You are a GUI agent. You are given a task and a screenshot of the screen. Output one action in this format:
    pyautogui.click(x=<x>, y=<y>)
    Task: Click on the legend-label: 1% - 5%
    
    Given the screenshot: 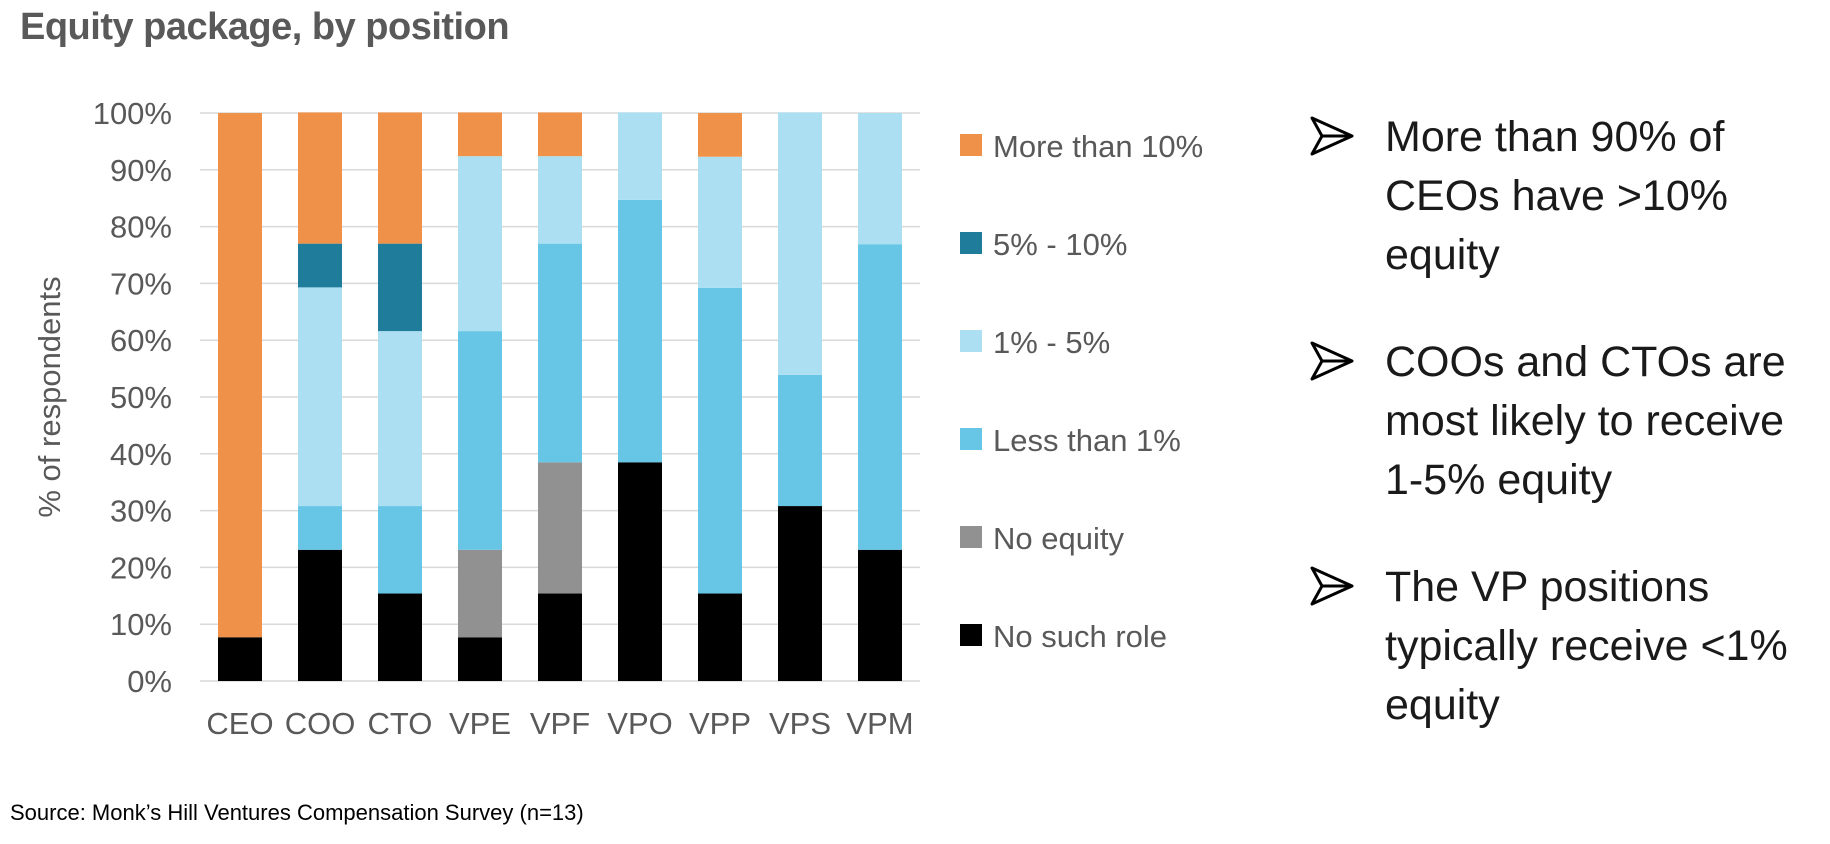 What is the action you would take?
    pyautogui.click(x=1051, y=342)
    